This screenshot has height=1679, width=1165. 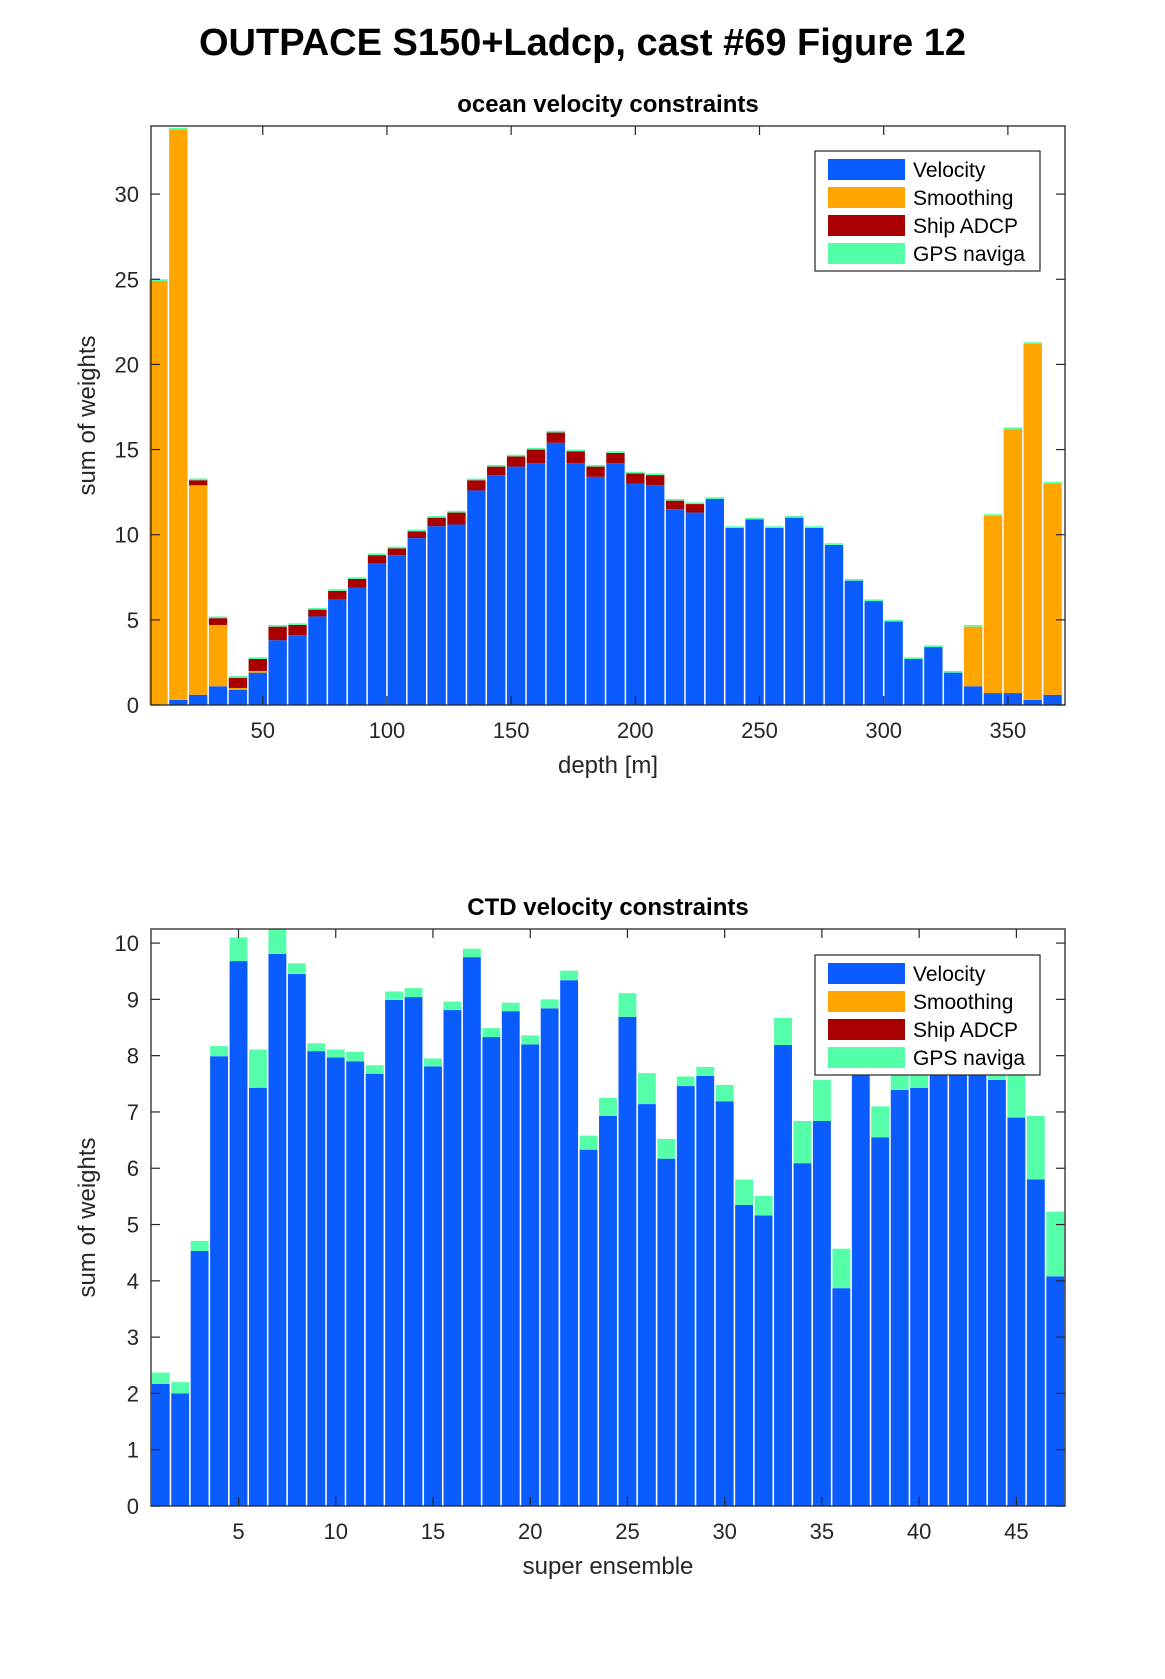 What do you see at coordinates (822, 1531) in the screenshot?
I see `x-tick-label: 35` at bounding box center [822, 1531].